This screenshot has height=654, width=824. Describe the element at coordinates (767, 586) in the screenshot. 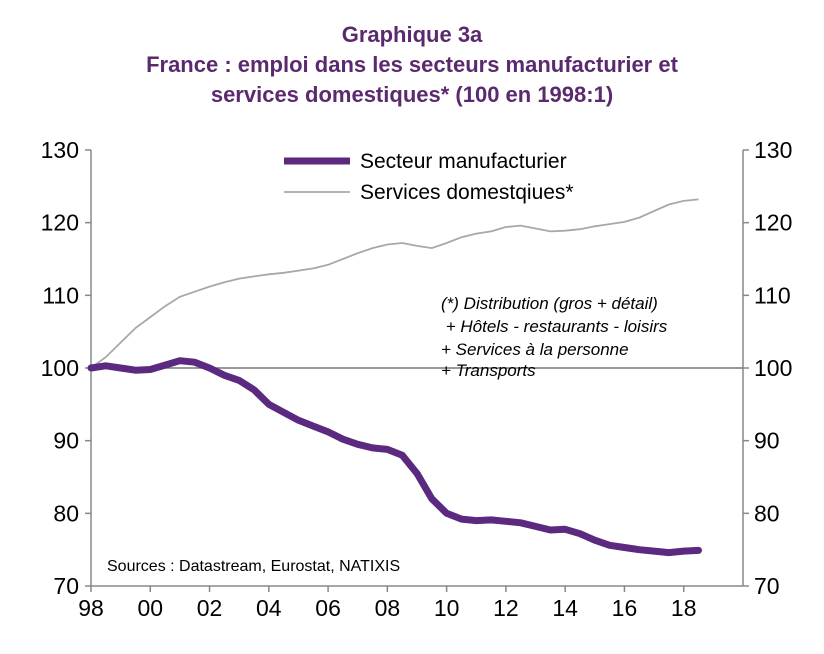

I see `y-tick-label-right: 70` at that location.